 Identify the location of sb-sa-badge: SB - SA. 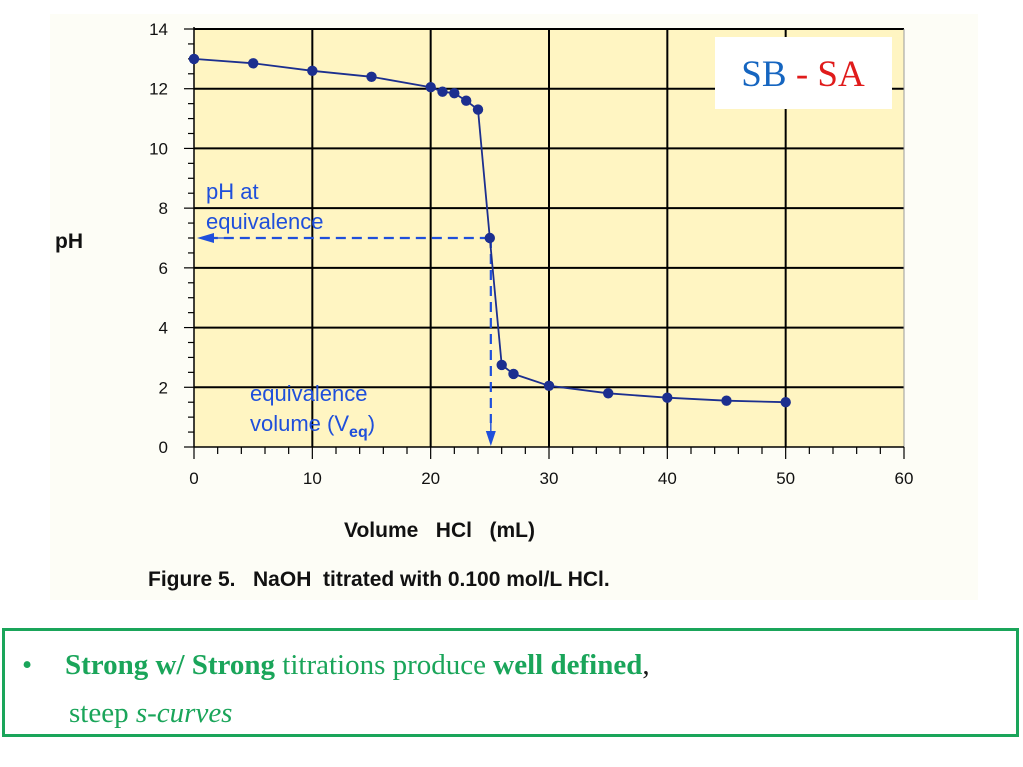
(803, 73).